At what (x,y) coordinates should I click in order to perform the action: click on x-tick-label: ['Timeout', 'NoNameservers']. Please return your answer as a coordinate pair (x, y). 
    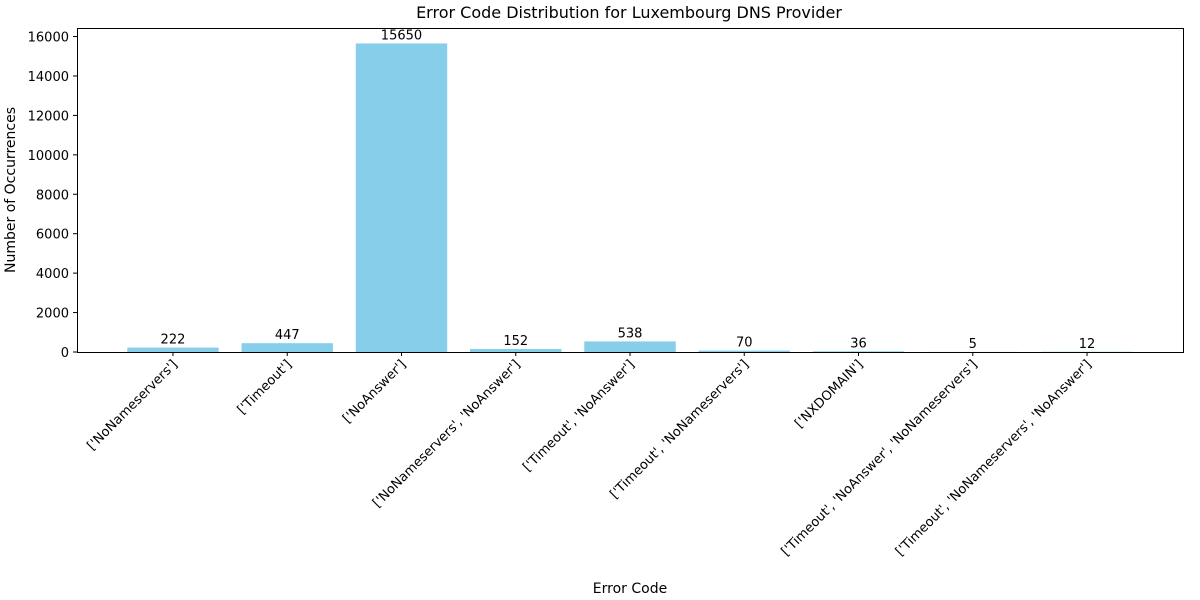
    Looking at the image, I should click on (679, 429).